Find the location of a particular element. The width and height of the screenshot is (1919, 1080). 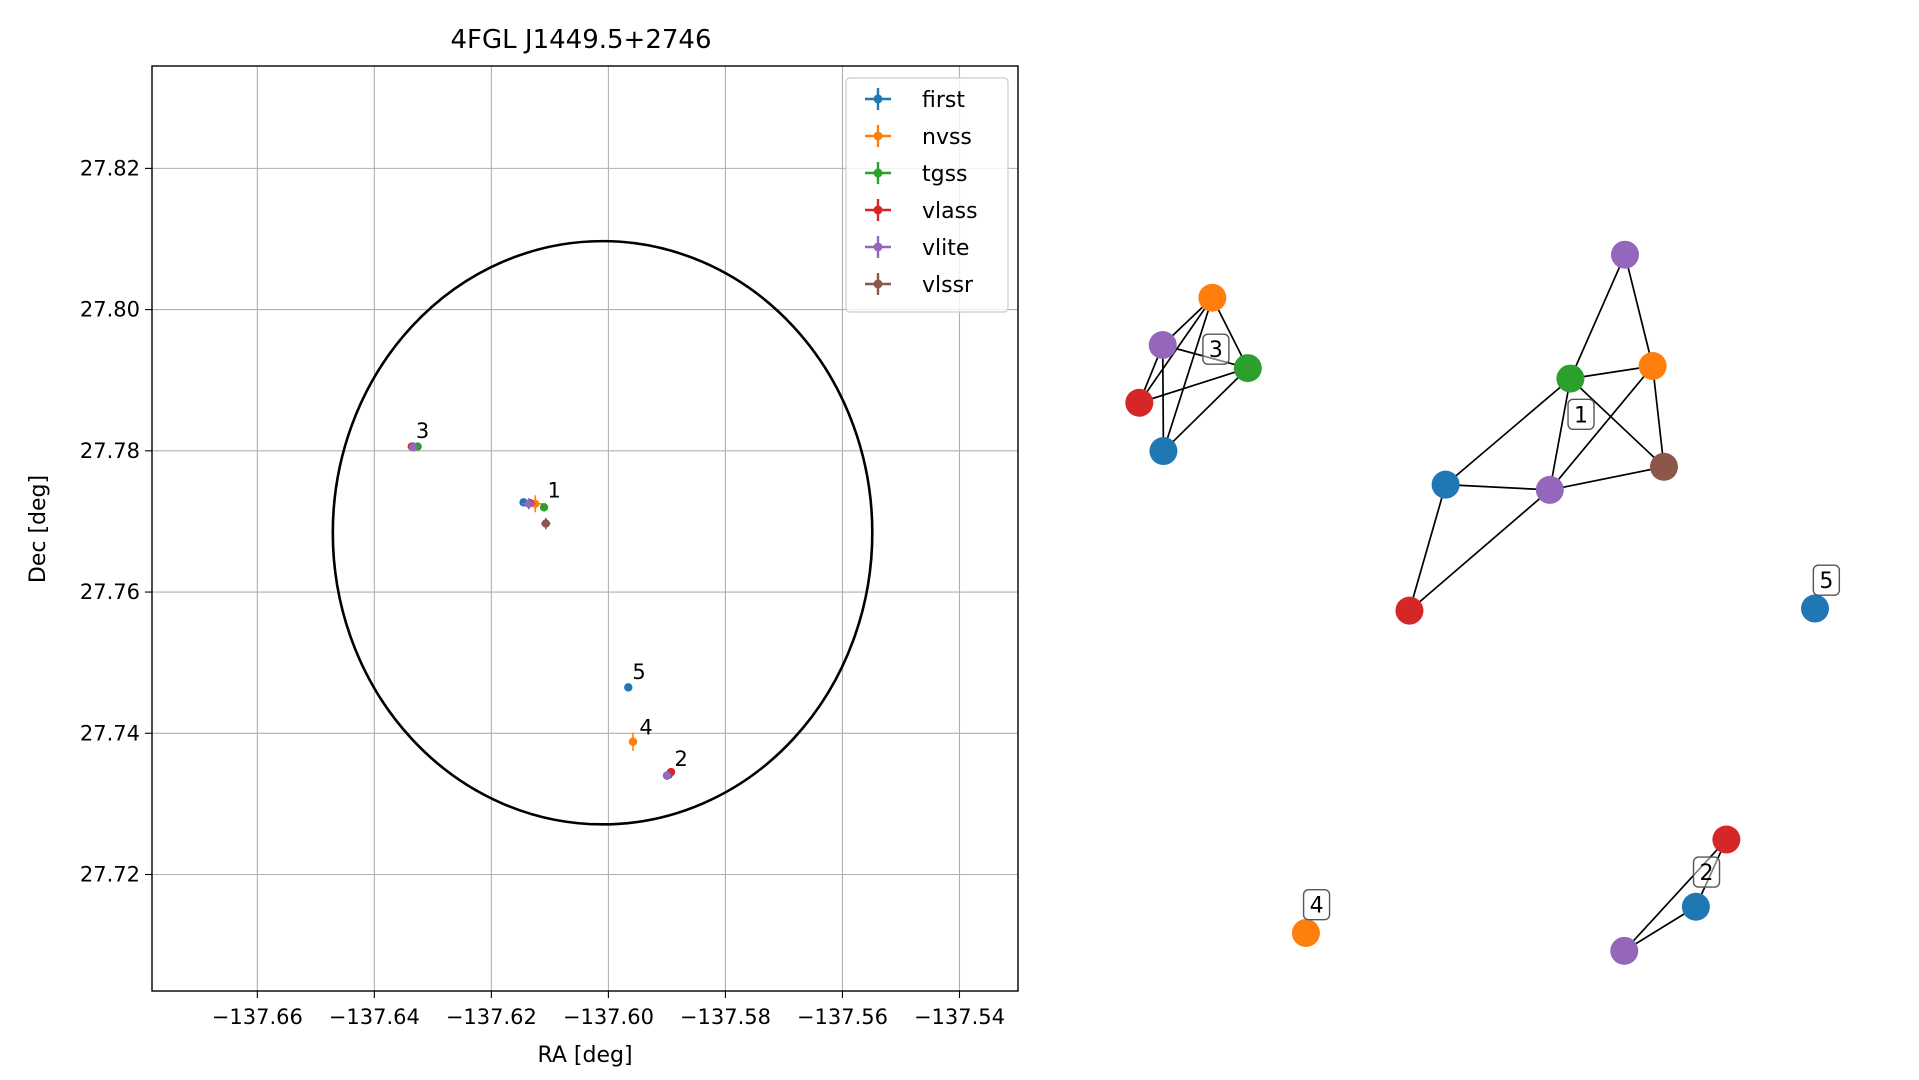

group-label: 1 is located at coordinates (1581, 415).